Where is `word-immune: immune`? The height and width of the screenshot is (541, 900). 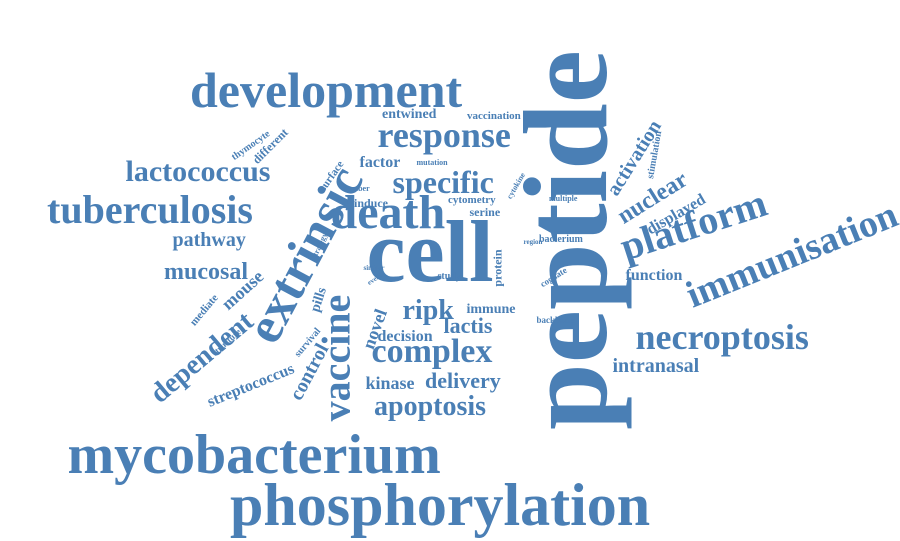
word-immune: immune is located at coordinates (491, 310).